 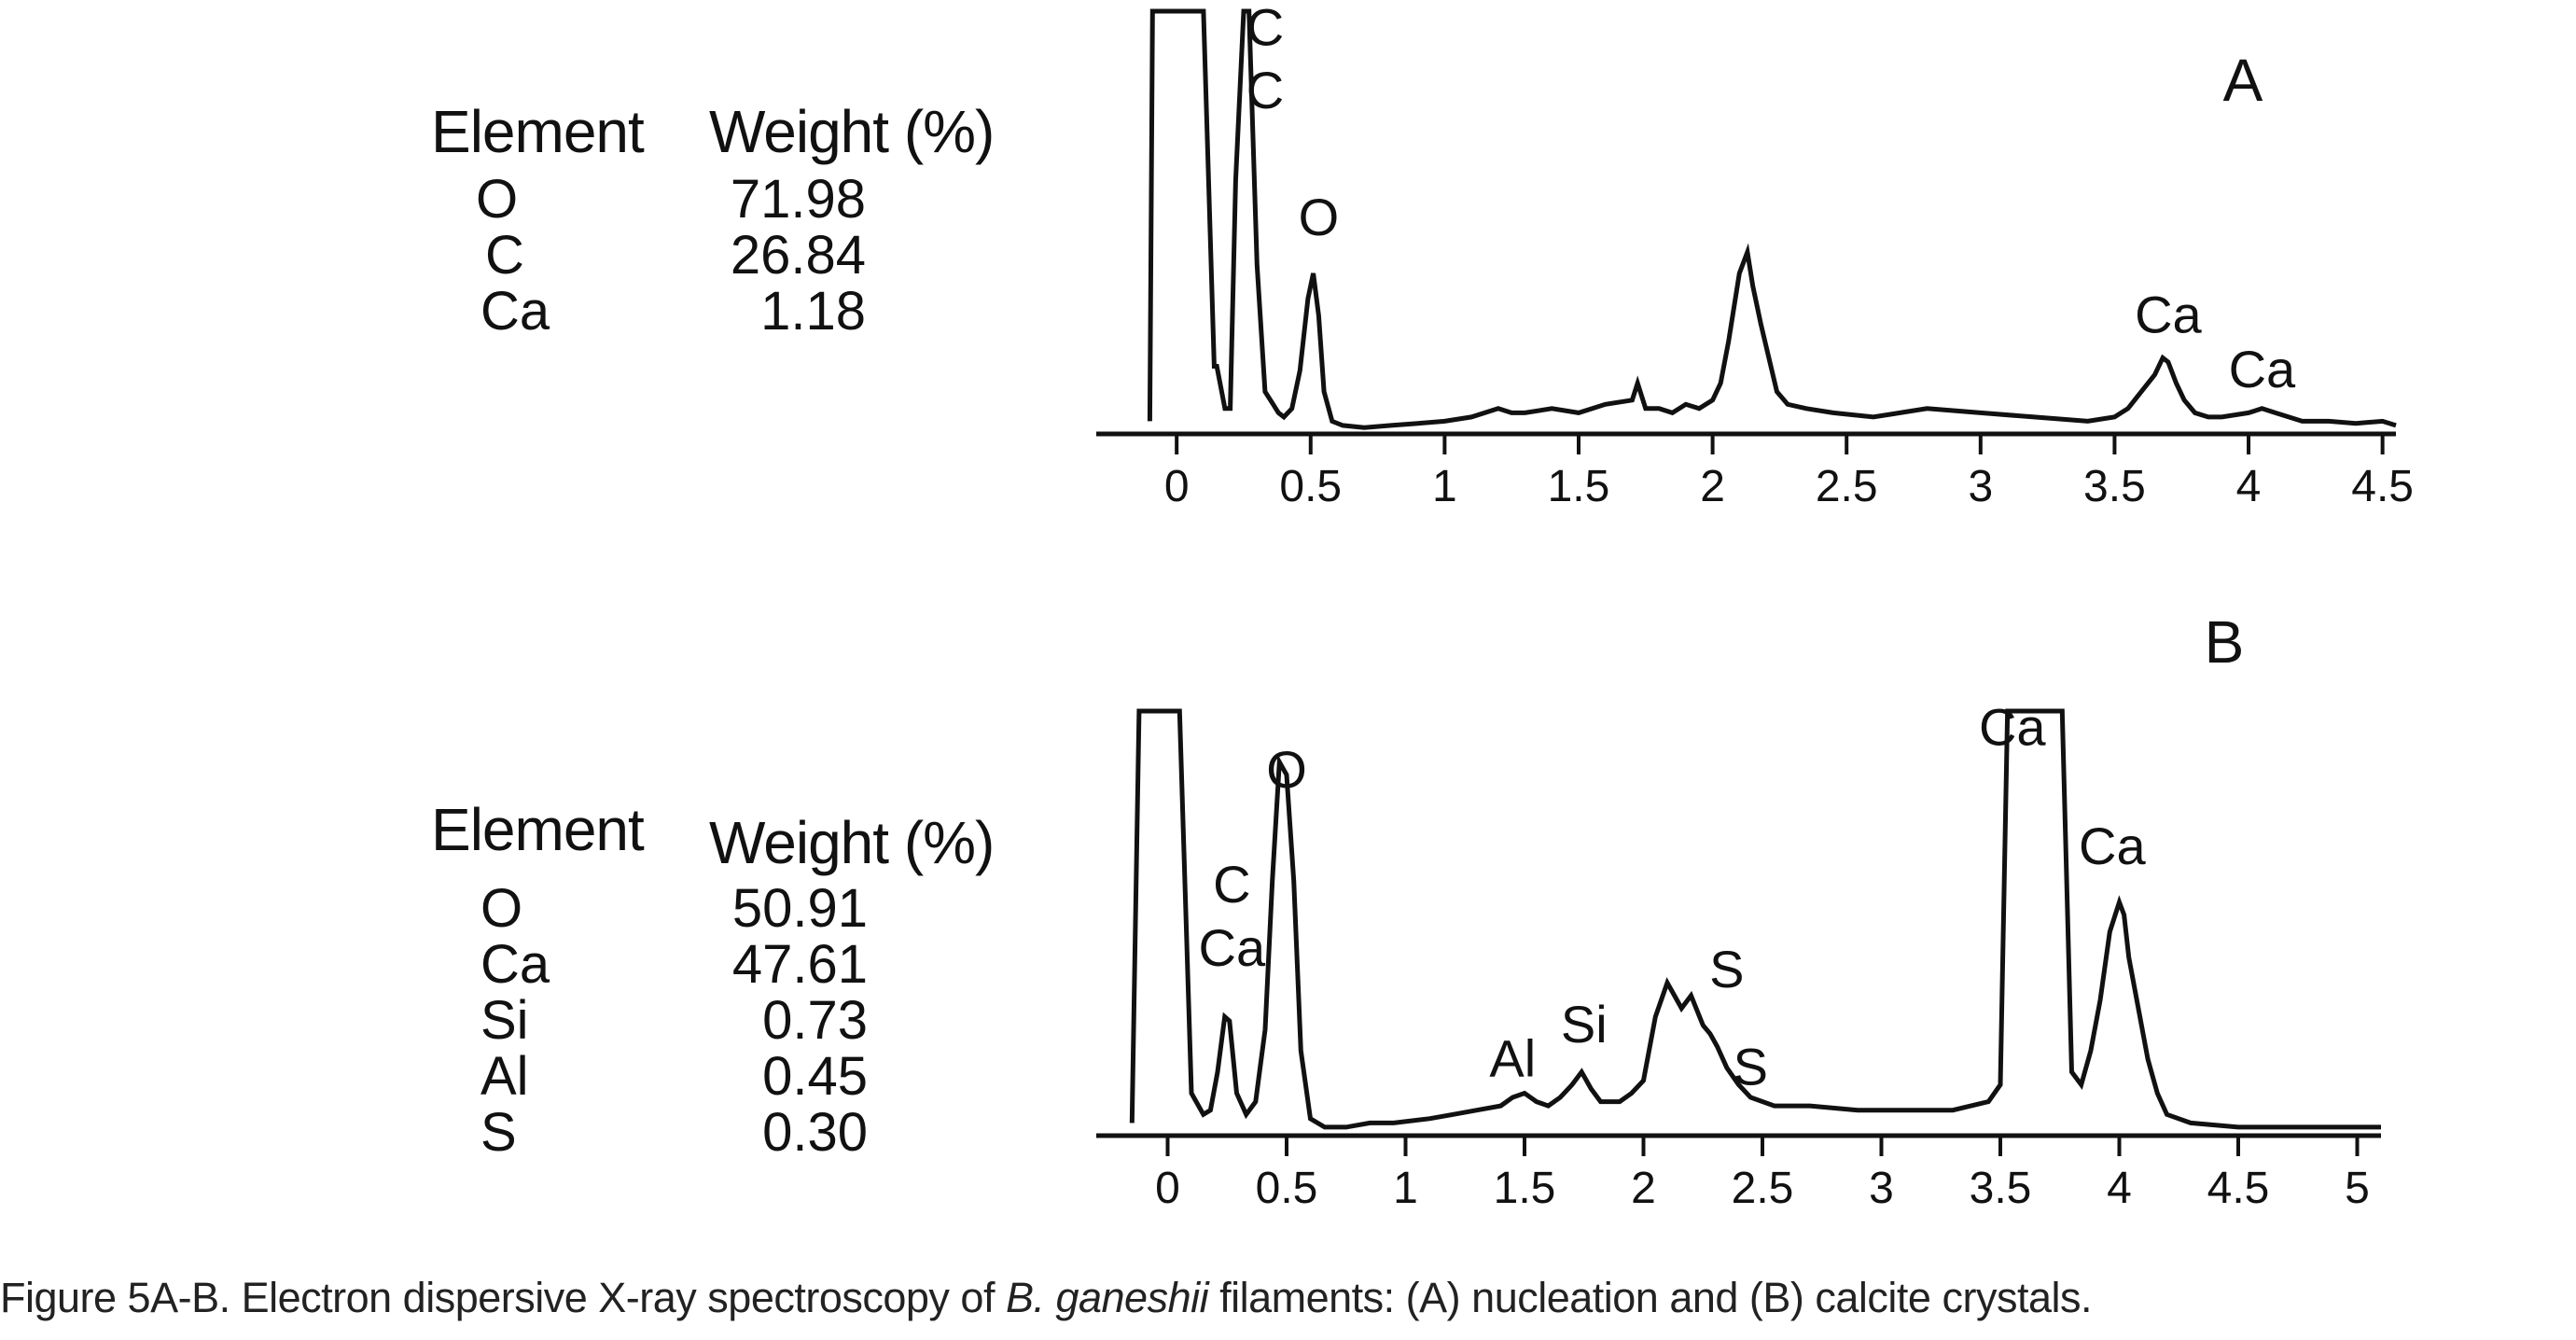 I want to click on table-b-weight: 0.73, so click(x=815, y=1021).